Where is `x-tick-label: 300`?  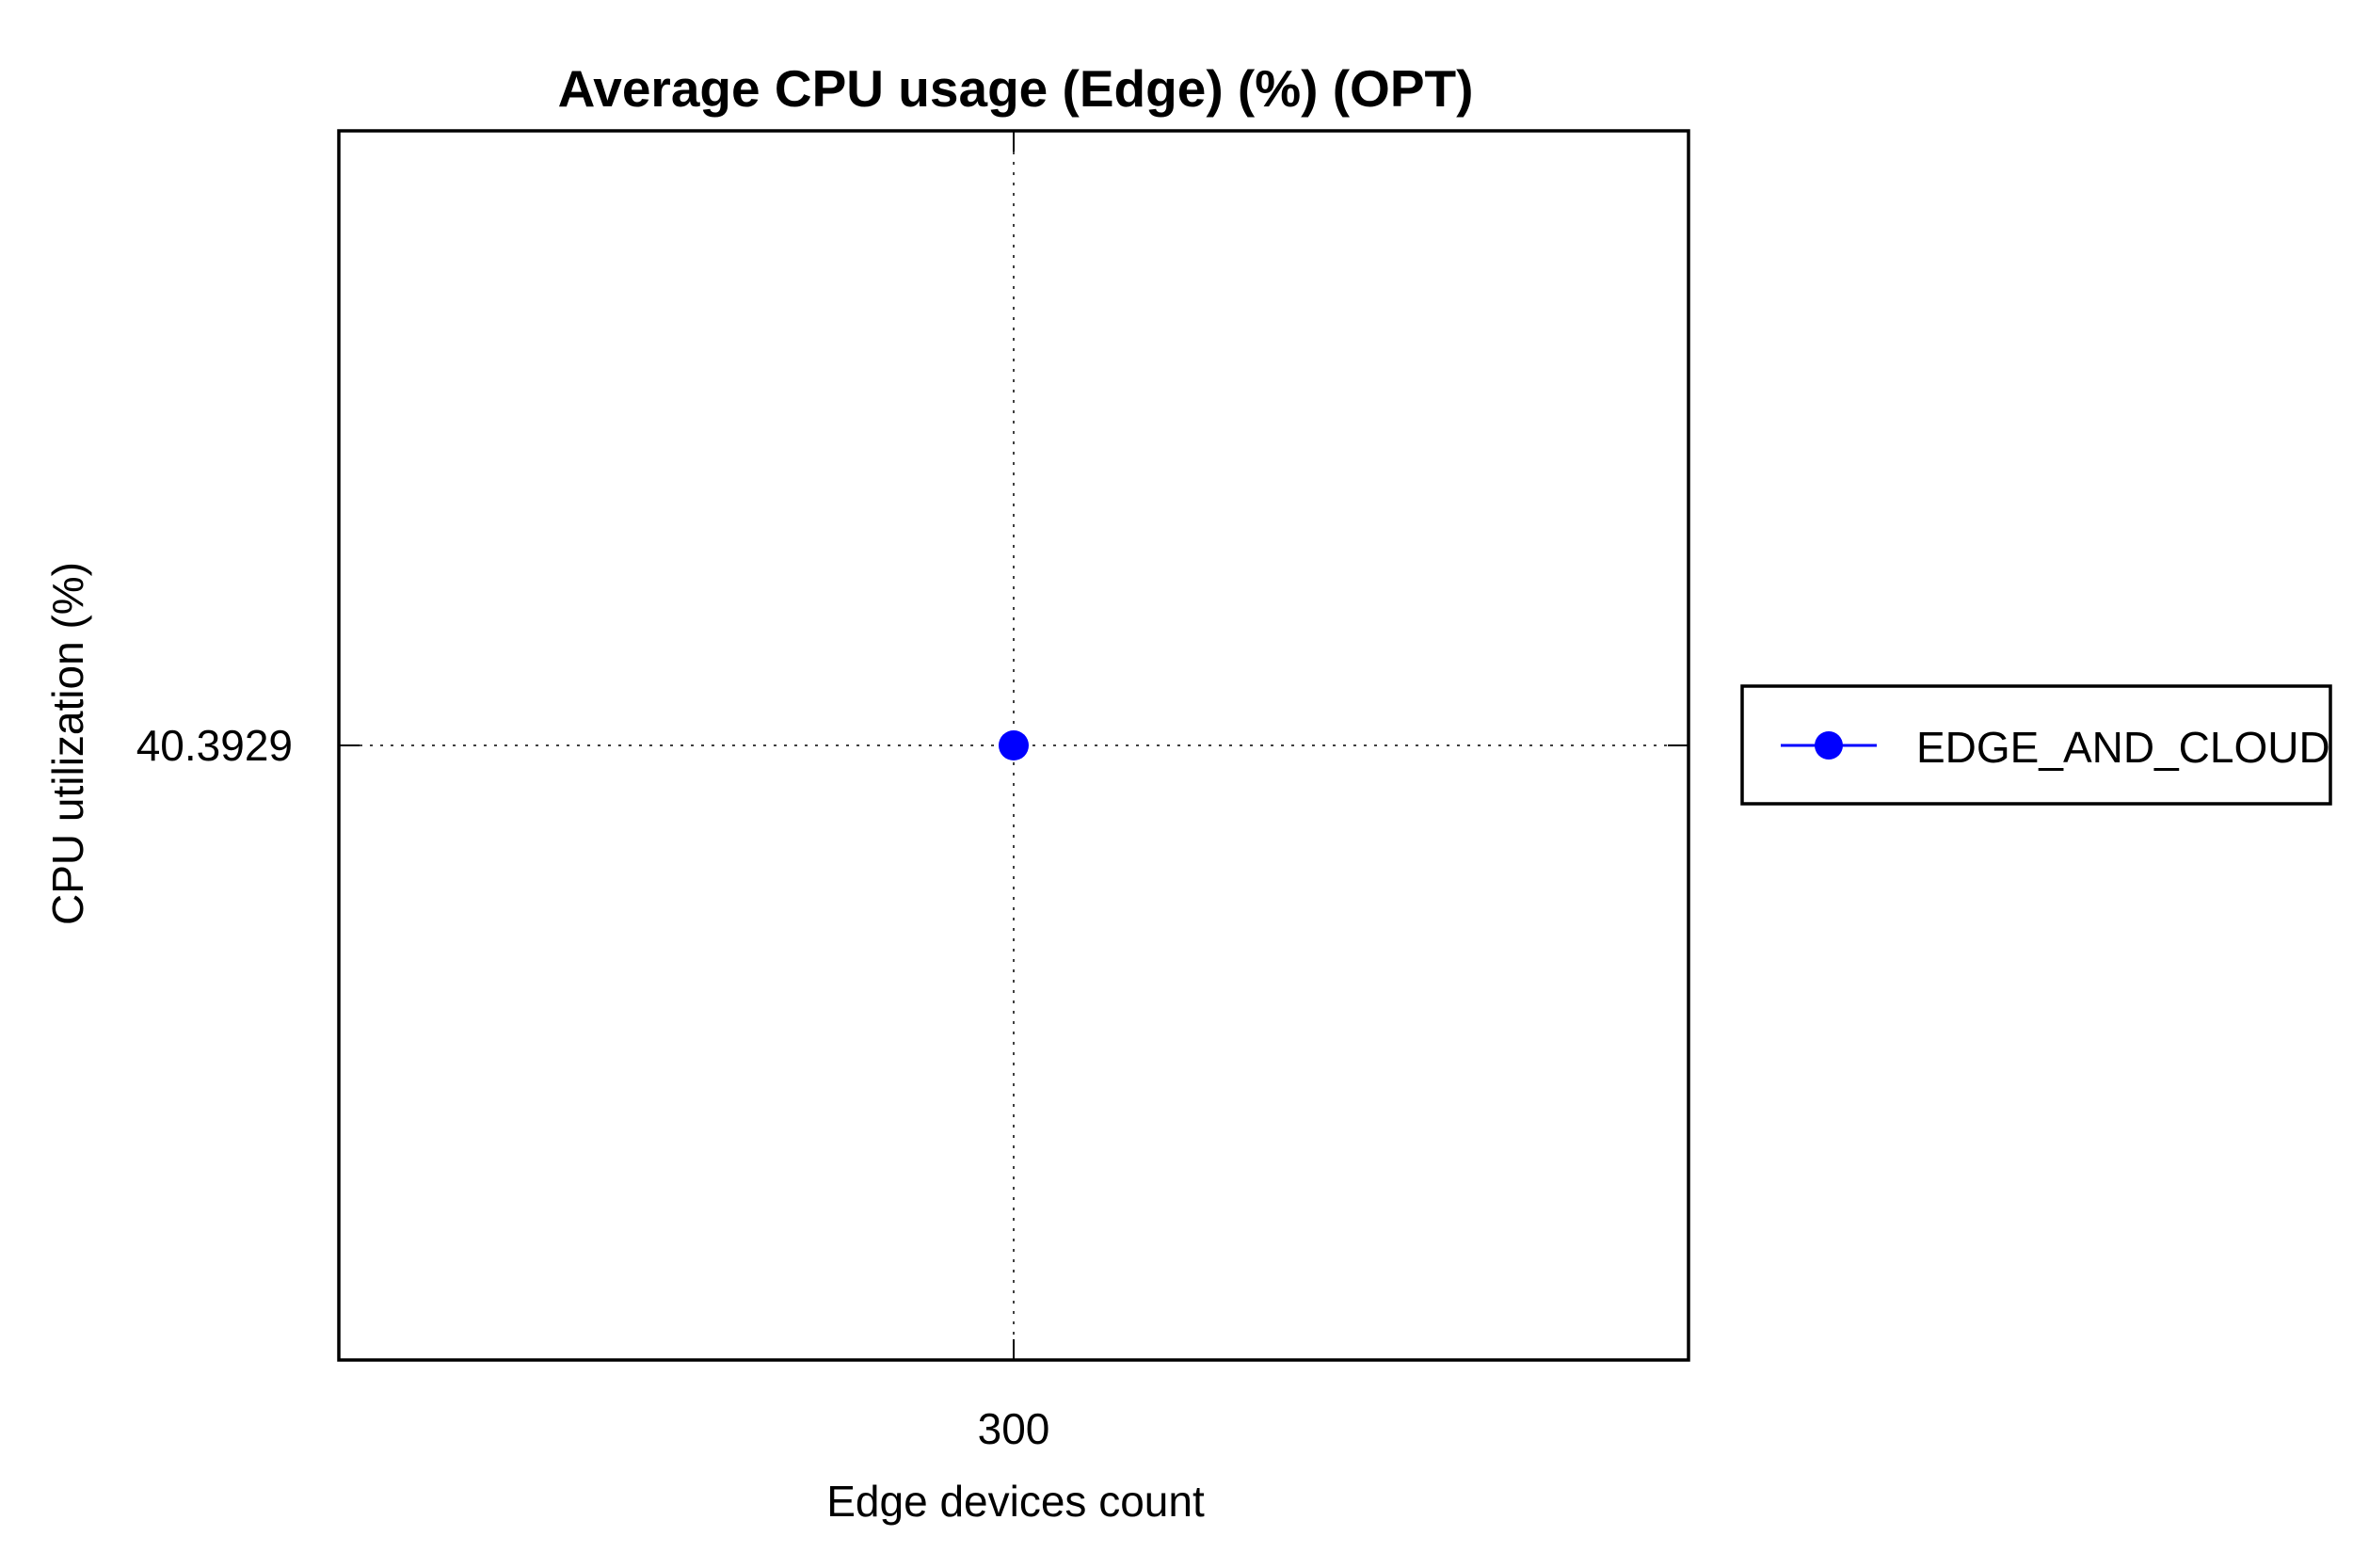 x-tick-label: 300 is located at coordinates (1014, 1428).